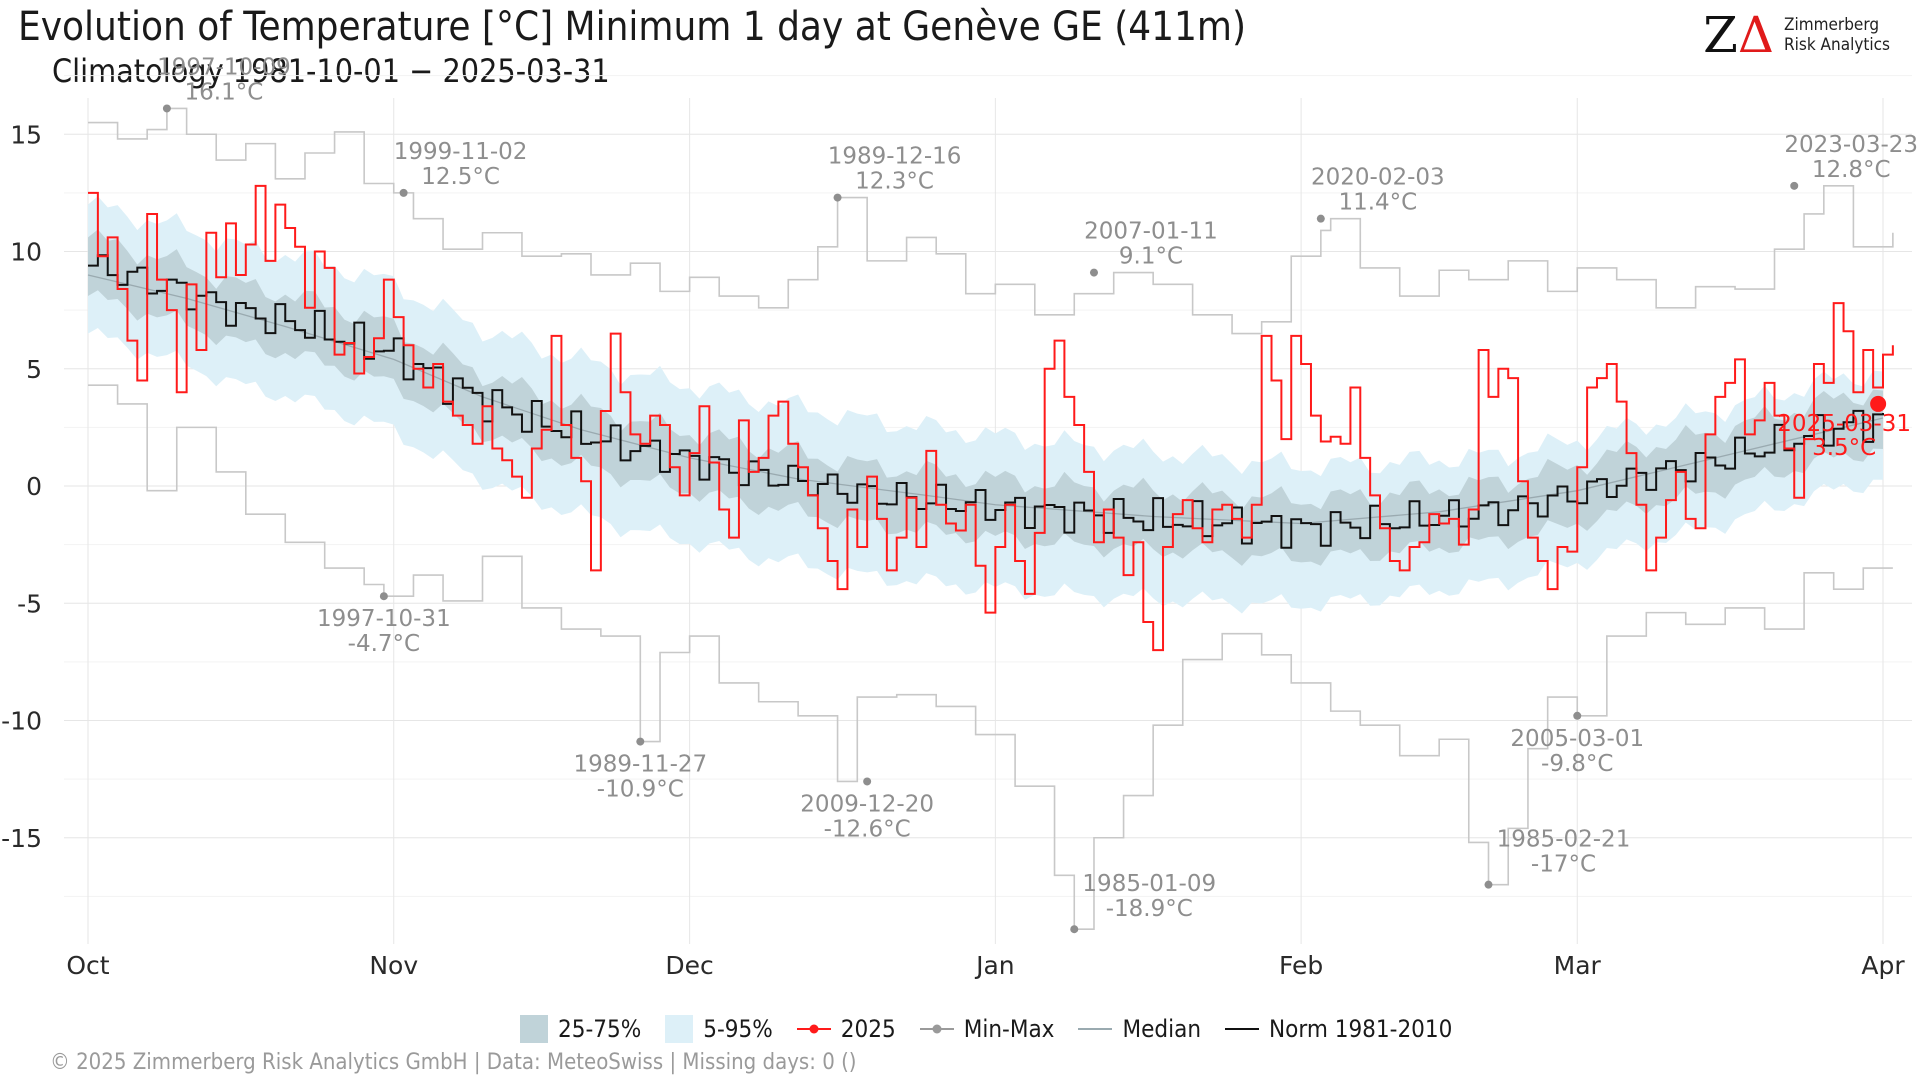 The image size is (1920, 1080). Describe the element at coordinates (1151, 257) in the screenshot. I see `record-value-label: 9.1°C` at that location.